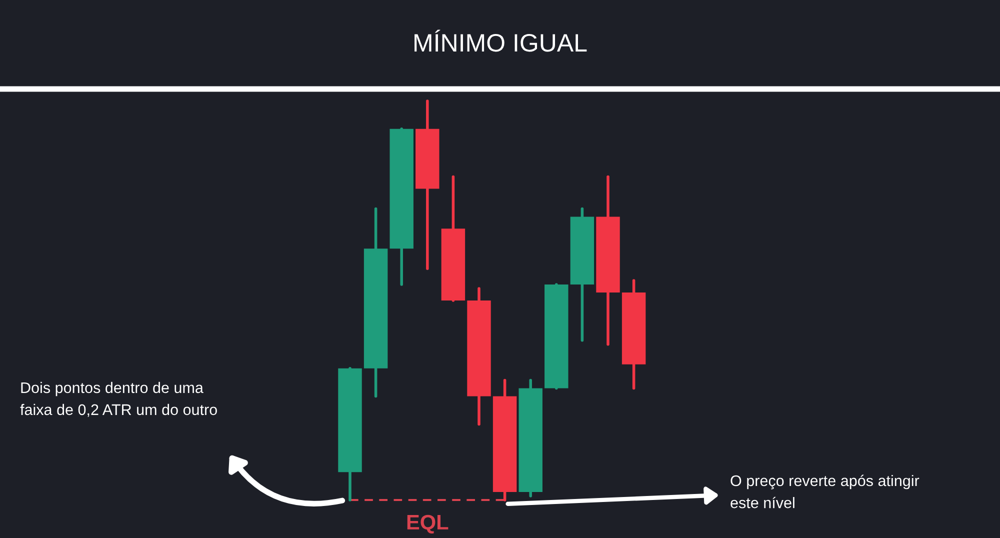 The height and width of the screenshot is (538, 1000). What do you see at coordinates (427, 524) in the screenshot?
I see `ref-line-label: EQL` at bounding box center [427, 524].